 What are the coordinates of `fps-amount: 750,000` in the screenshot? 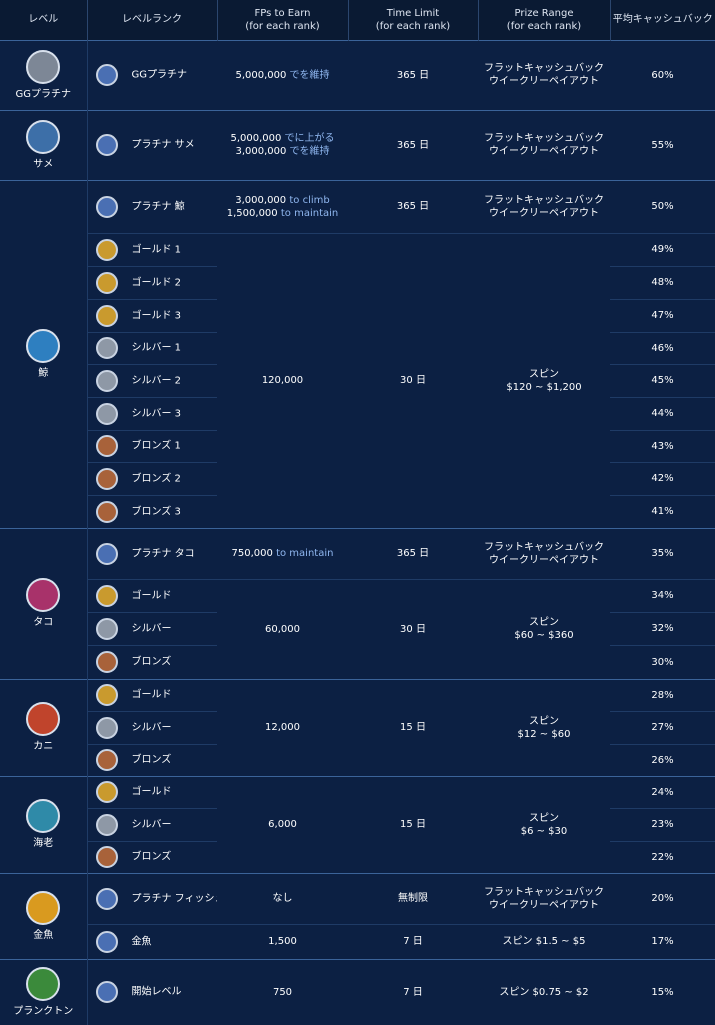 It's located at (252, 553).